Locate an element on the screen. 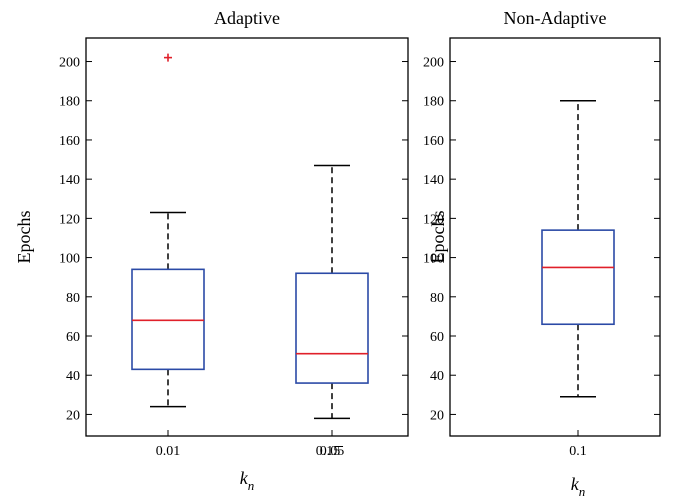  chart-title: Adaptive is located at coordinates (247, 18).